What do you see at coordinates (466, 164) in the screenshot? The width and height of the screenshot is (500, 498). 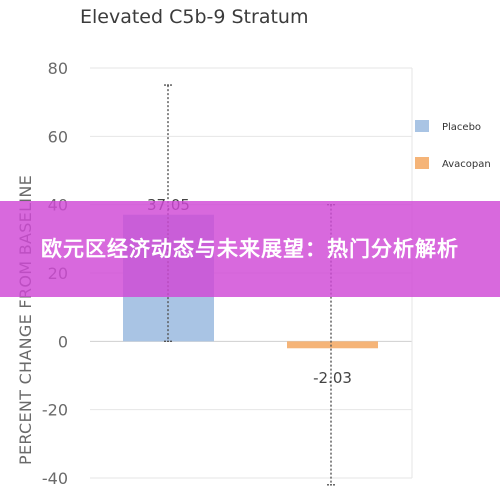 I see `legend-label-avacopan: Avacopan` at bounding box center [466, 164].